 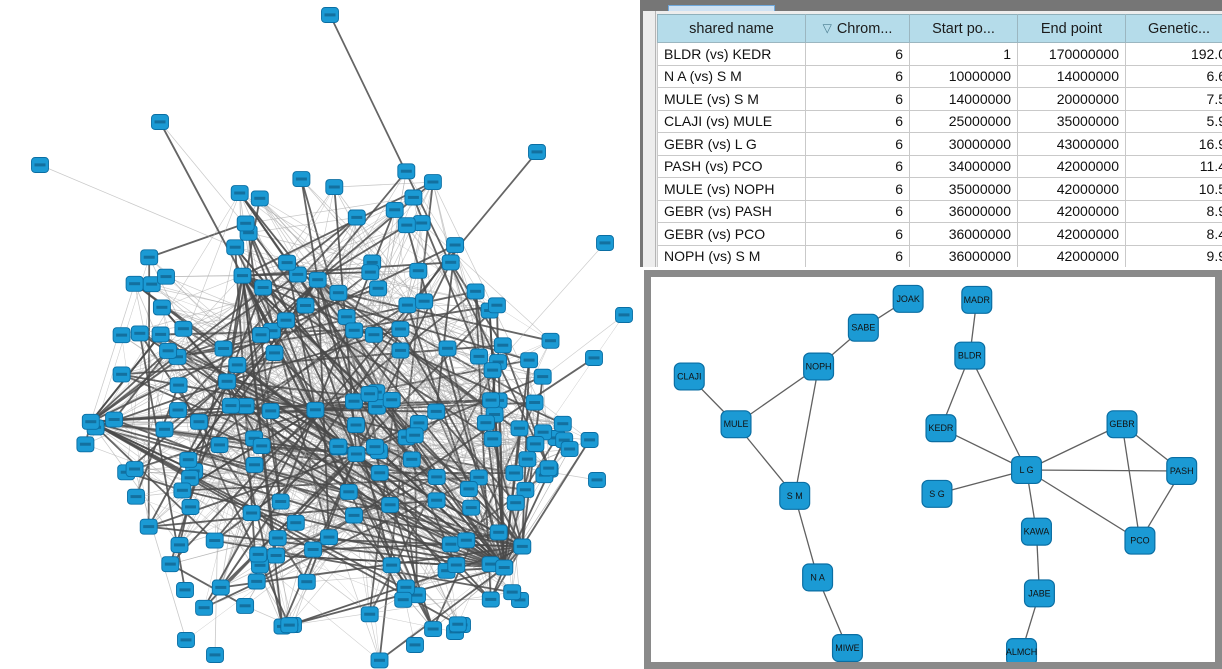 What do you see at coordinates (731, 166) in the screenshot?
I see `cell-shared_name: PASH (vs) PCO` at bounding box center [731, 166].